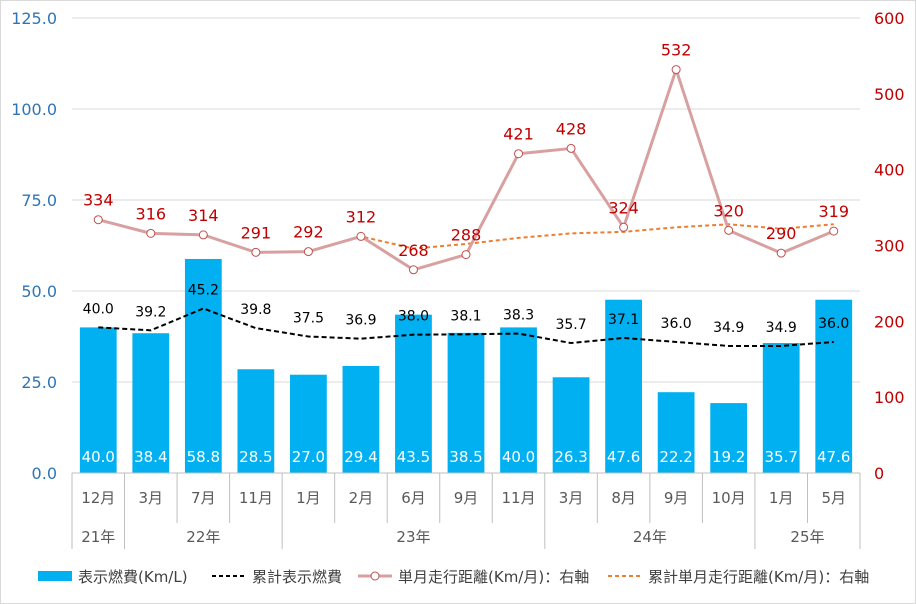 The width and height of the screenshot is (916, 604). What do you see at coordinates (623, 207) in the screenshot?
I see `monthly-km-data-label: 324` at bounding box center [623, 207].